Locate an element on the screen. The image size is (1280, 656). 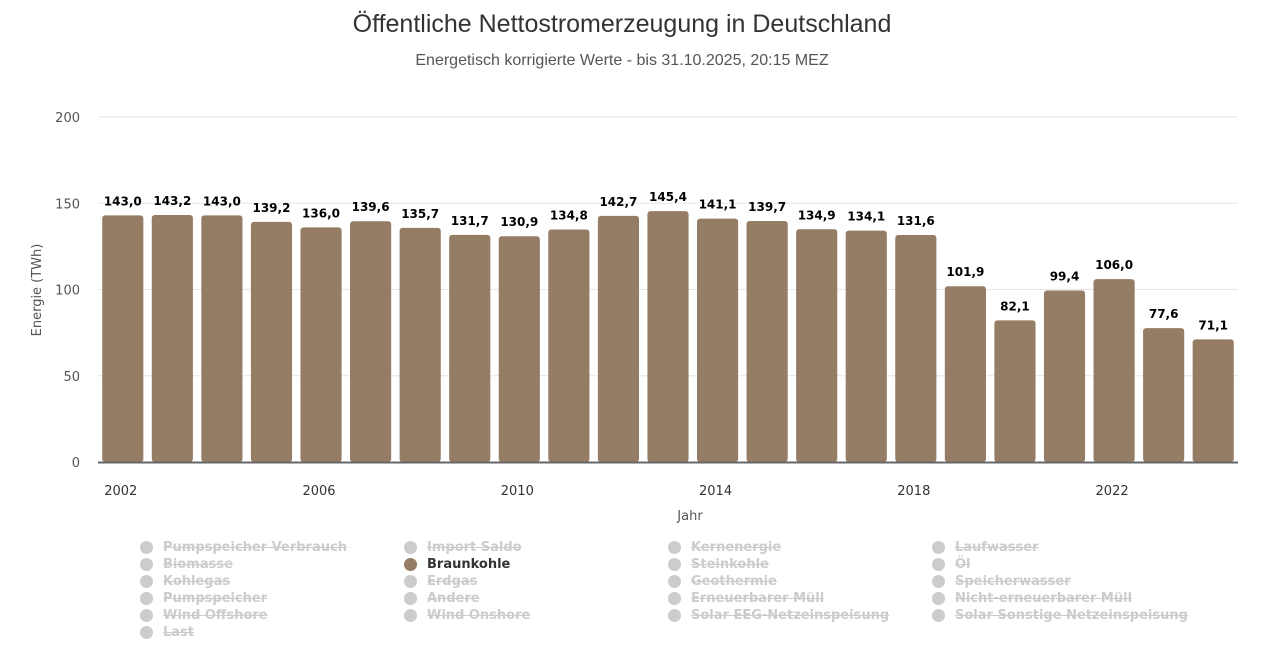
legend-item: Öl is located at coordinates (951, 564).